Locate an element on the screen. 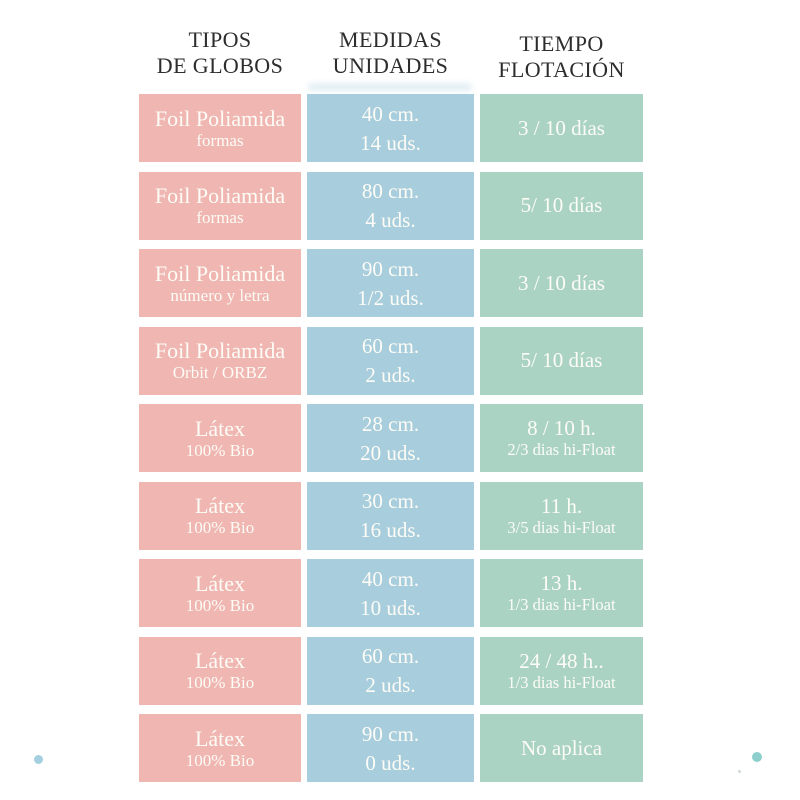 The width and height of the screenshot is (800, 800). decor-dot-left is located at coordinates (38, 759).